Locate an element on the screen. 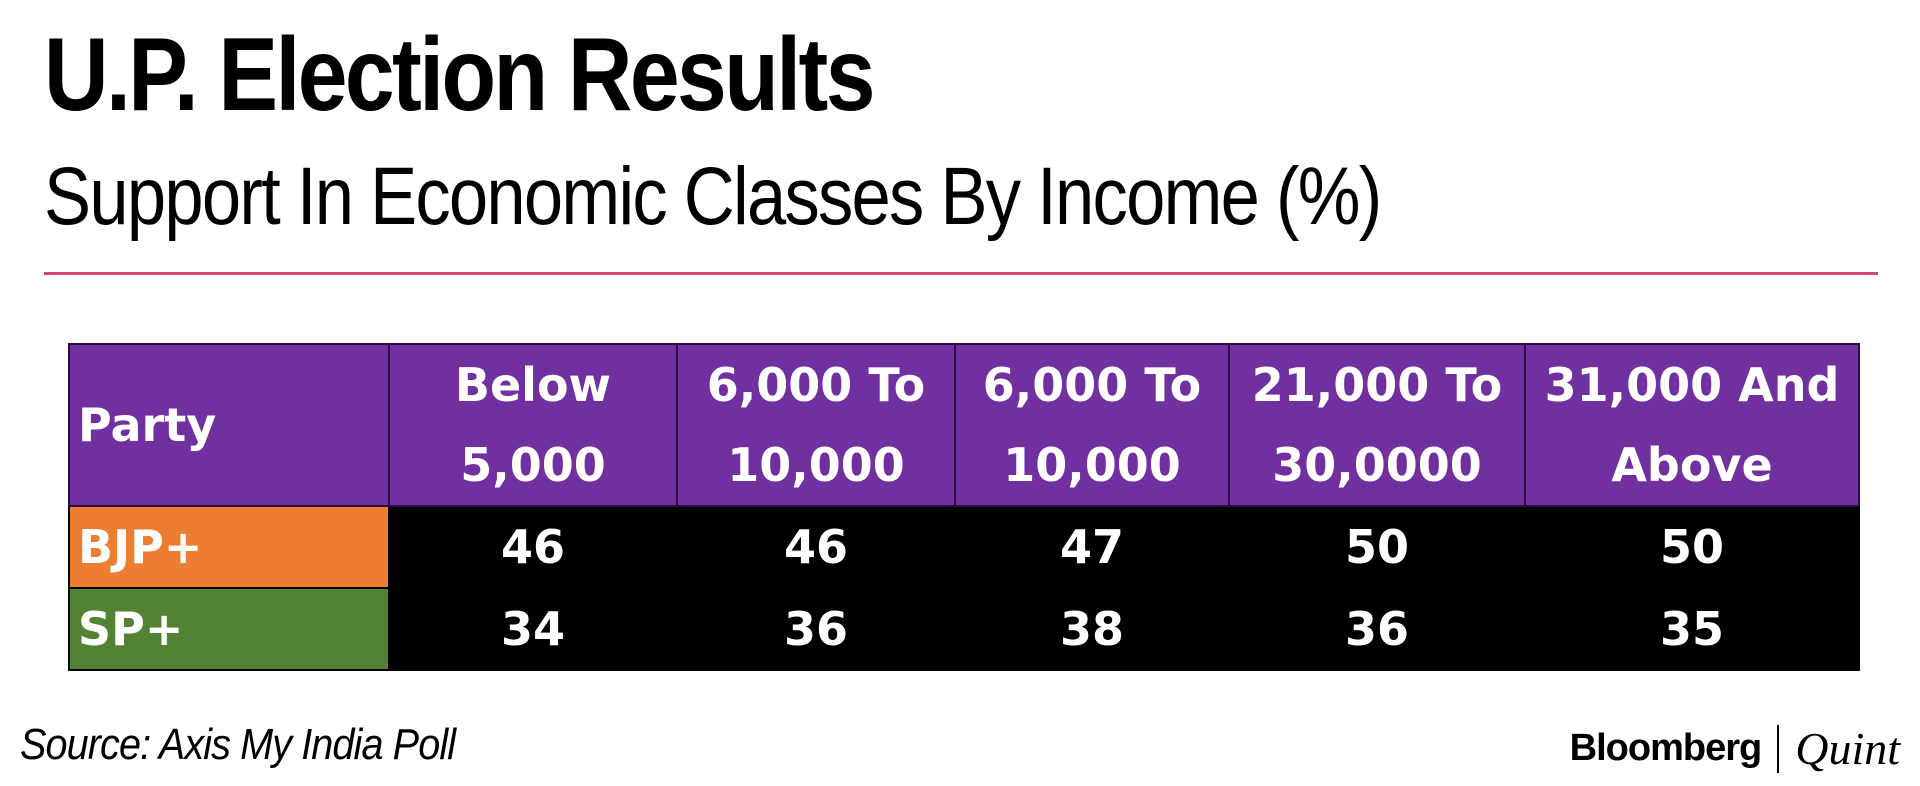 This screenshot has width=1920, height=786. column-header: Below 5,000 is located at coordinates (533, 425).